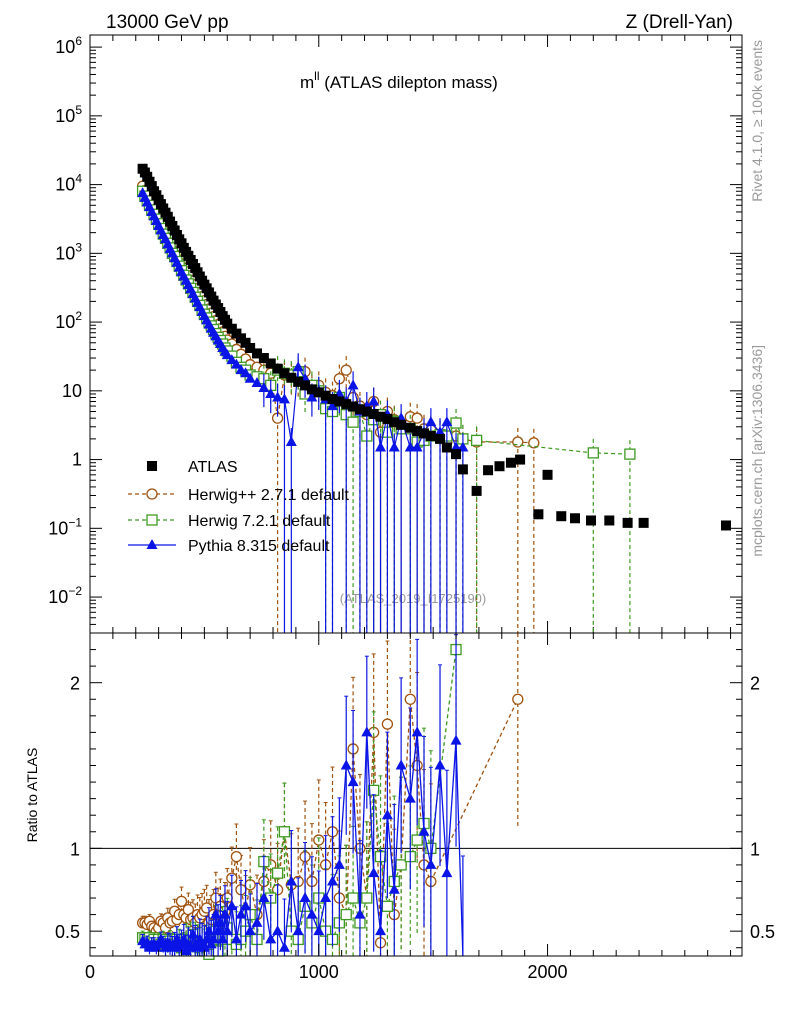  I want to click on legend-label: Pythia 8.315 default, so click(259, 546).